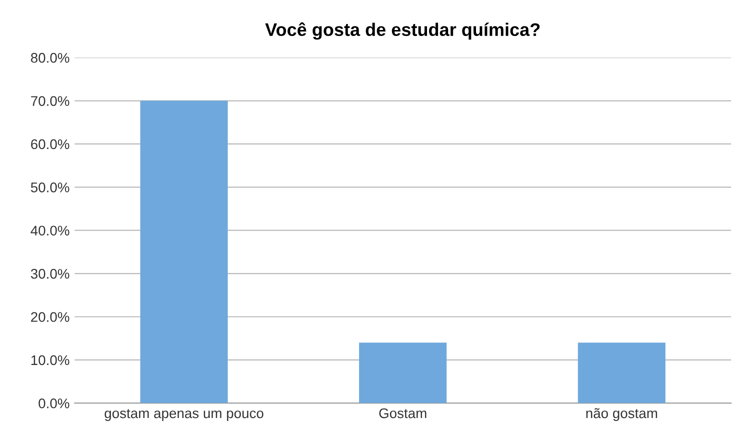  What do you see at coordinates (402, 413) in the screenshot?
I see `x-tick-label: Gostam` at bounding box center [402, 413].